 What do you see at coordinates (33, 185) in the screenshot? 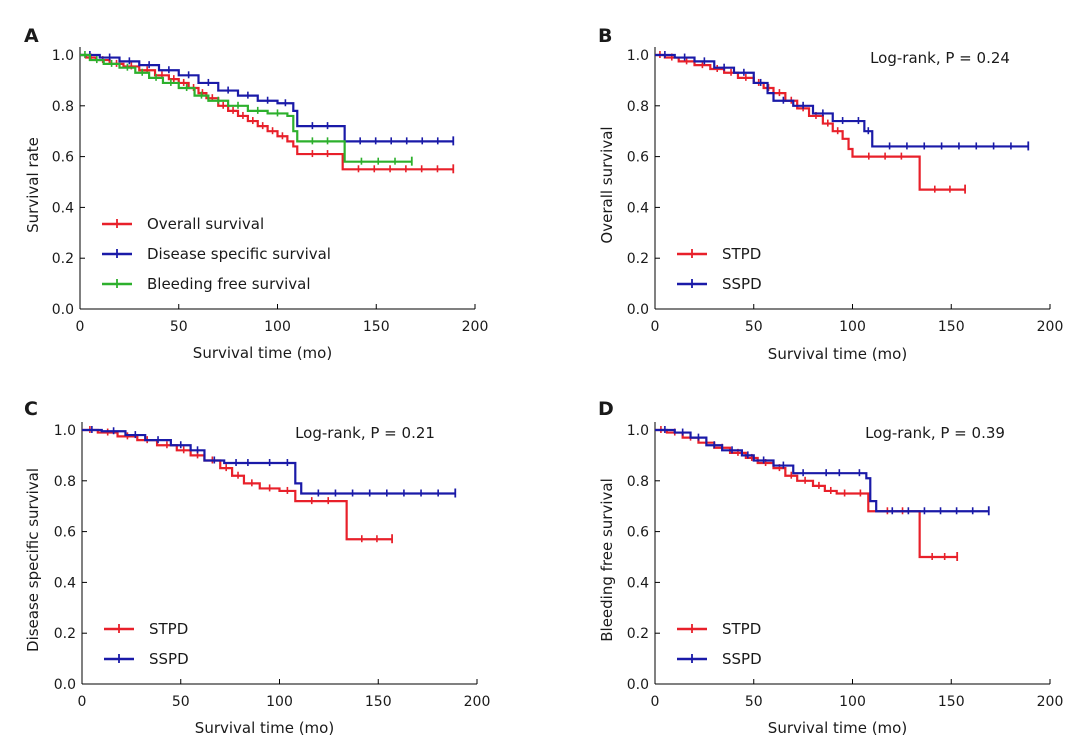
I see `y-axis-label: Survival rate` at bounding box center [33, 185].